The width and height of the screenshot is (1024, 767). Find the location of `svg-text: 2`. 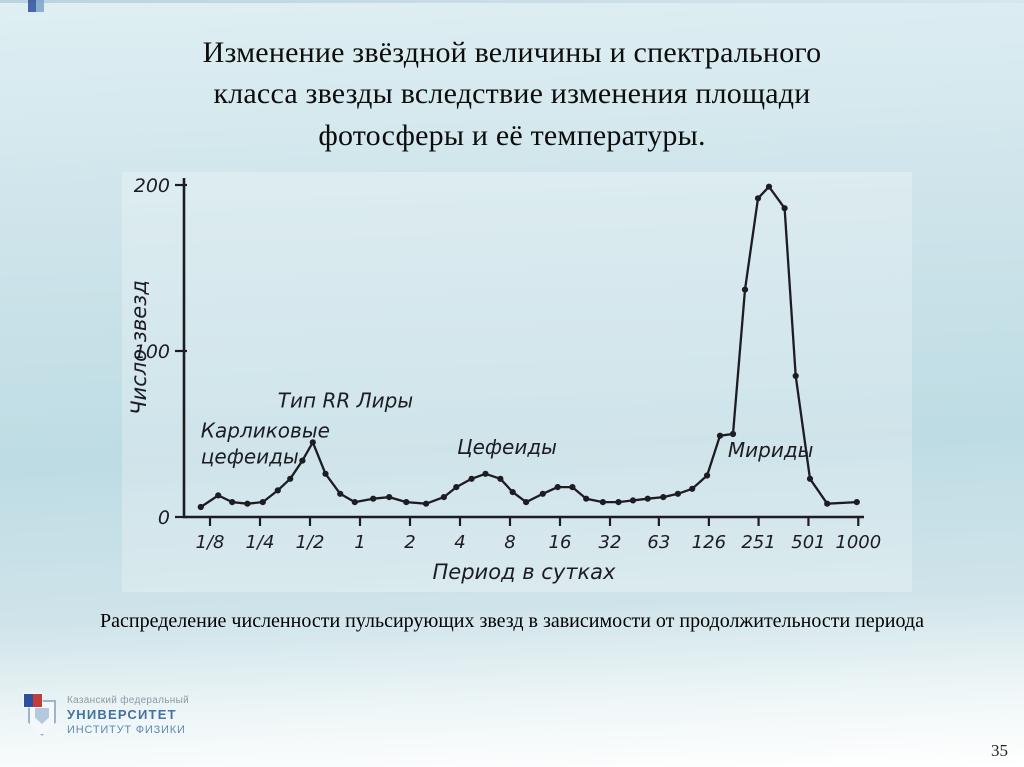

svg-text: 2 is located at coordinates (409, 542).